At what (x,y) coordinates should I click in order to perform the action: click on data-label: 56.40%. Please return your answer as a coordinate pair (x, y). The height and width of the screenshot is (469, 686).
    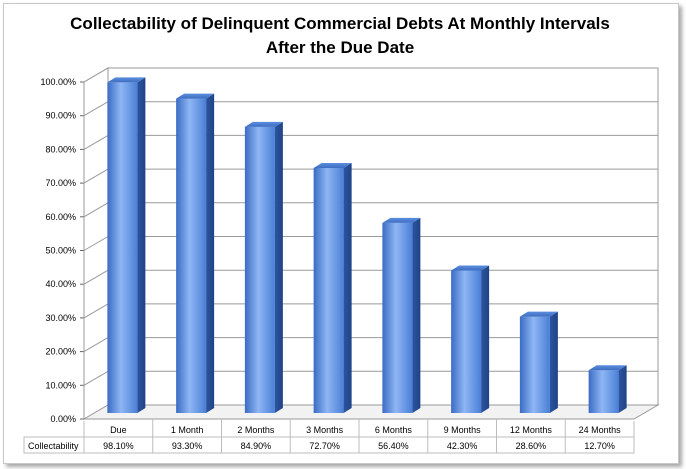
    Looking at the image, I should click on (393, 446).